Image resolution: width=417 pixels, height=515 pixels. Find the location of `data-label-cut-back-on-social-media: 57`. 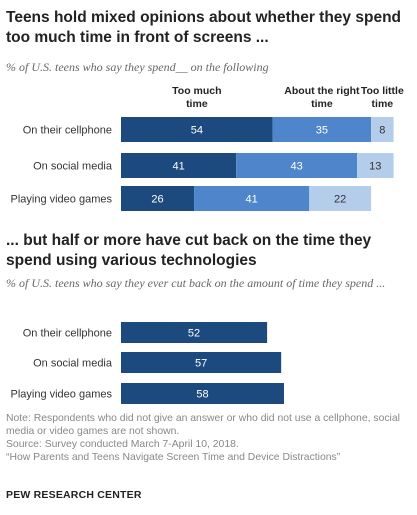

data-label-cut-back-on-social-media: 57 is located at coordinates (201, 364).